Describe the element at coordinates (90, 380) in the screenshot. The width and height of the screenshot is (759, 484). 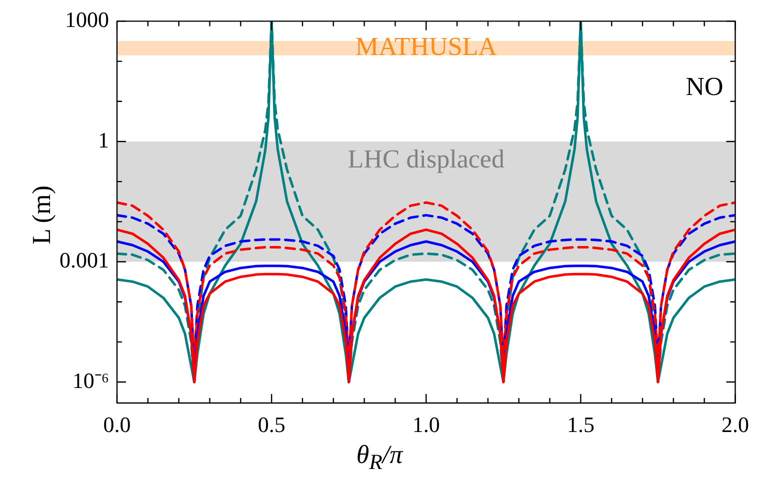
I see `y-tick-label: 10⁻⁶` at that location.